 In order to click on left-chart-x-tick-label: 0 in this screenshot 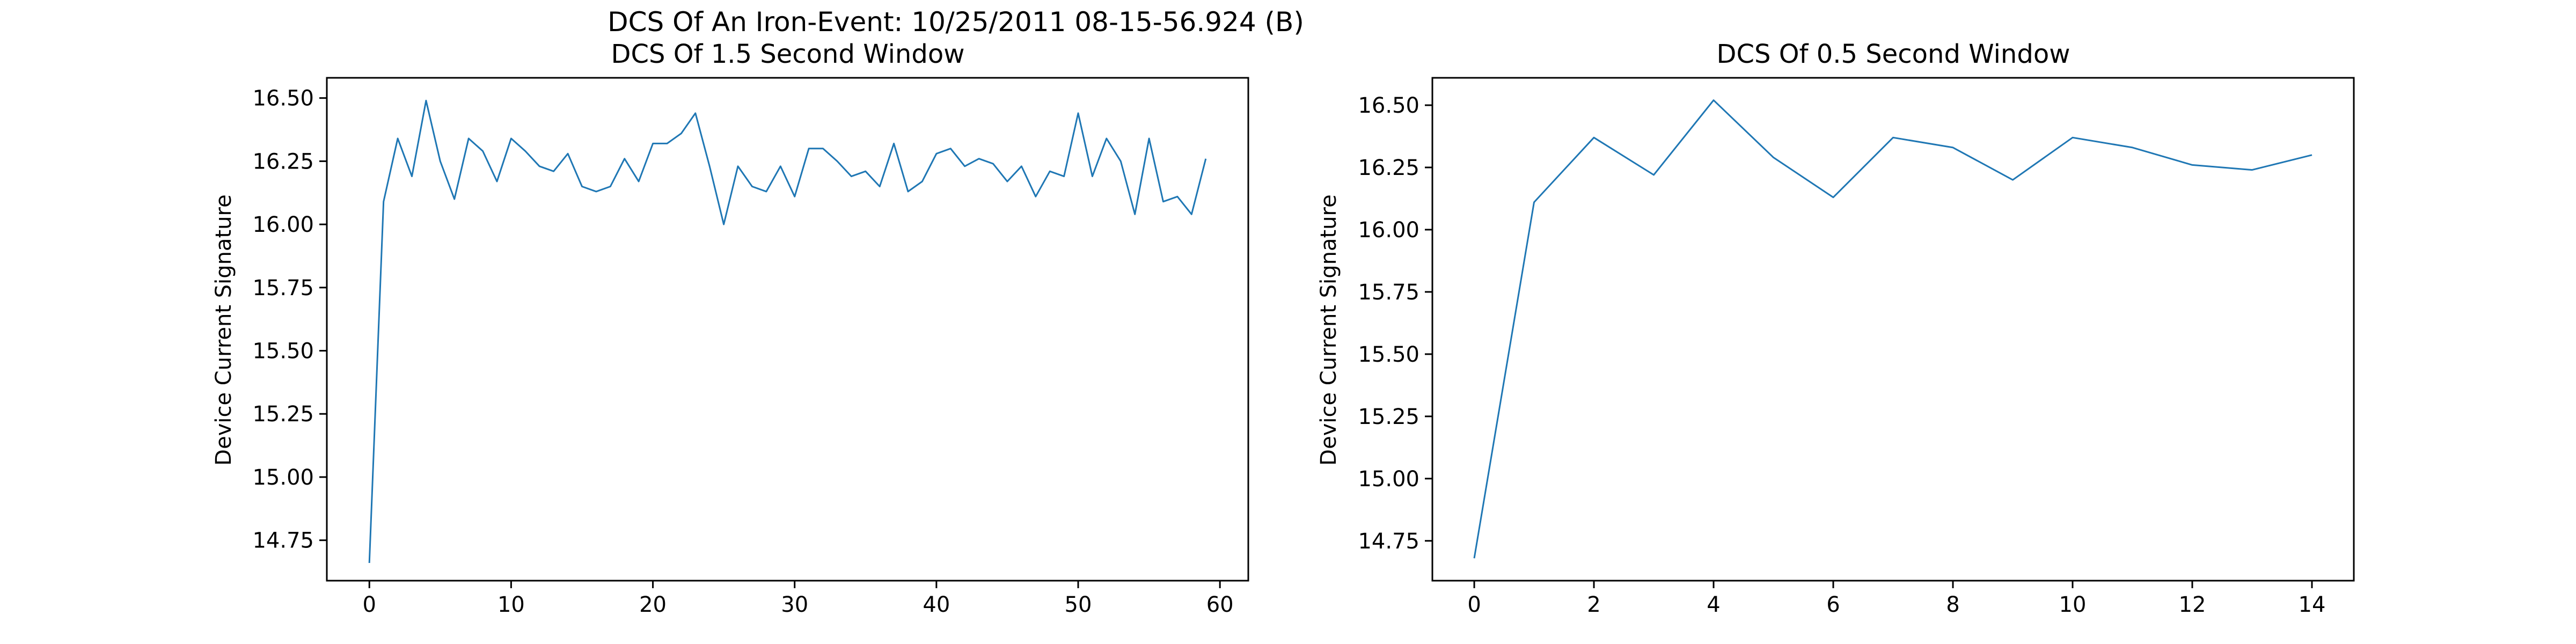, I will do `click(369, 604)`.